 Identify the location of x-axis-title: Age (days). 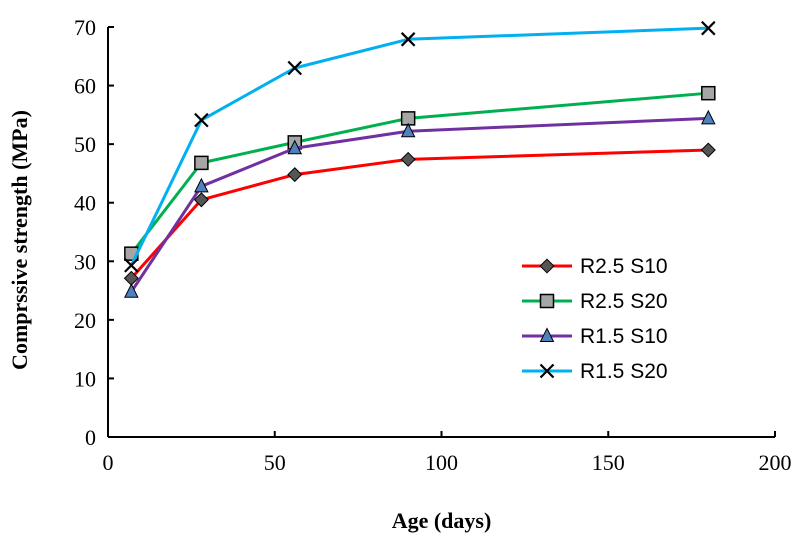
(442, 520).